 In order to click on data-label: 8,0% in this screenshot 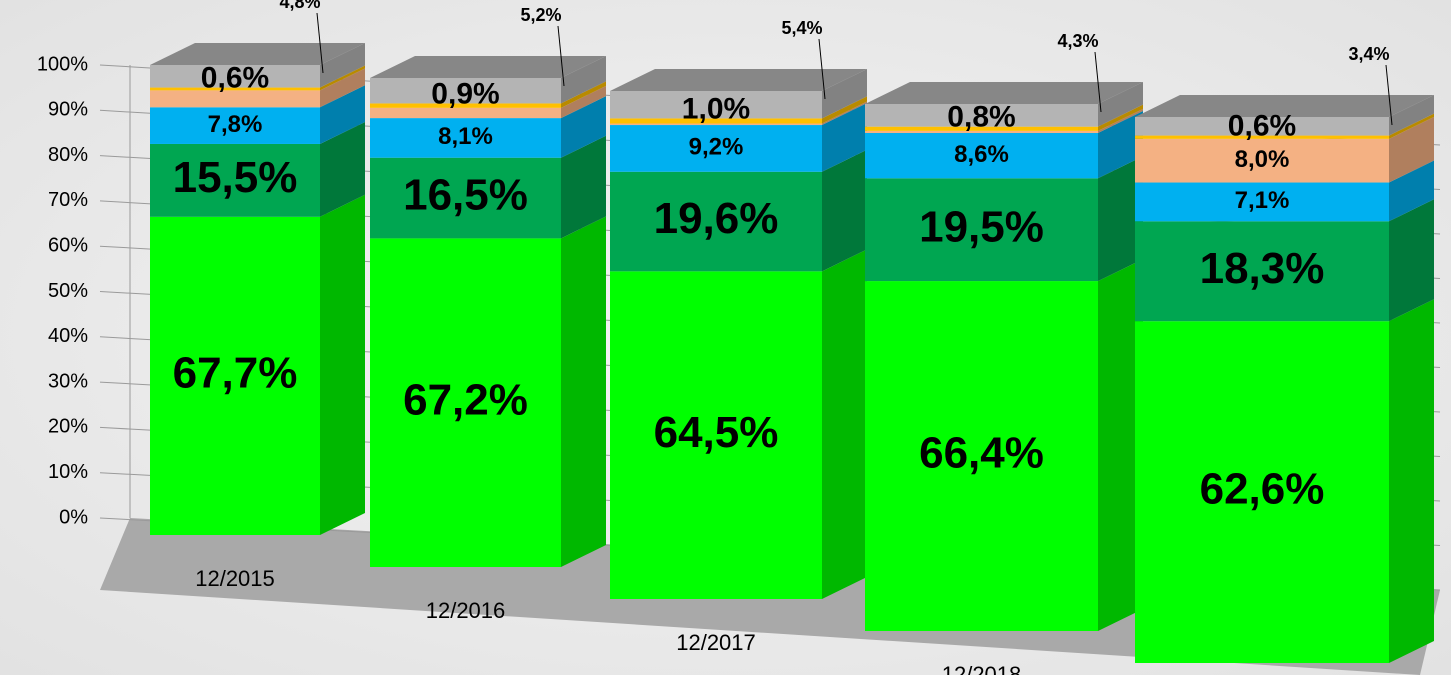, I will do `click(1262, 159)`.